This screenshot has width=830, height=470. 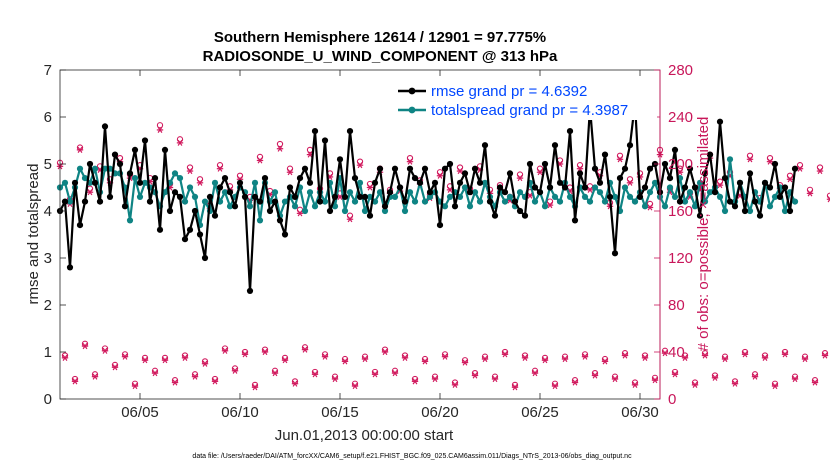 I want to click on x-tick-label: 06/05, so click(x=140, y=412).